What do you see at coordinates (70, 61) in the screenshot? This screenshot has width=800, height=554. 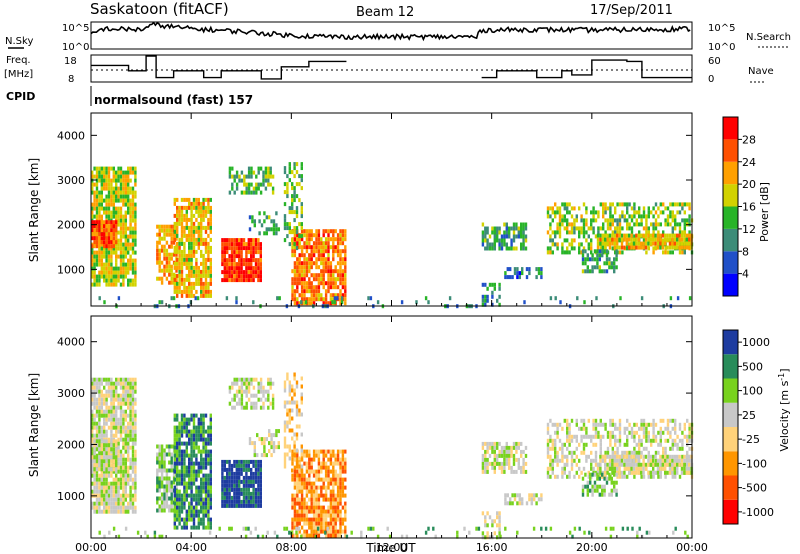 I see `freq-tick-top: 18` at bounding box center [70, 61].